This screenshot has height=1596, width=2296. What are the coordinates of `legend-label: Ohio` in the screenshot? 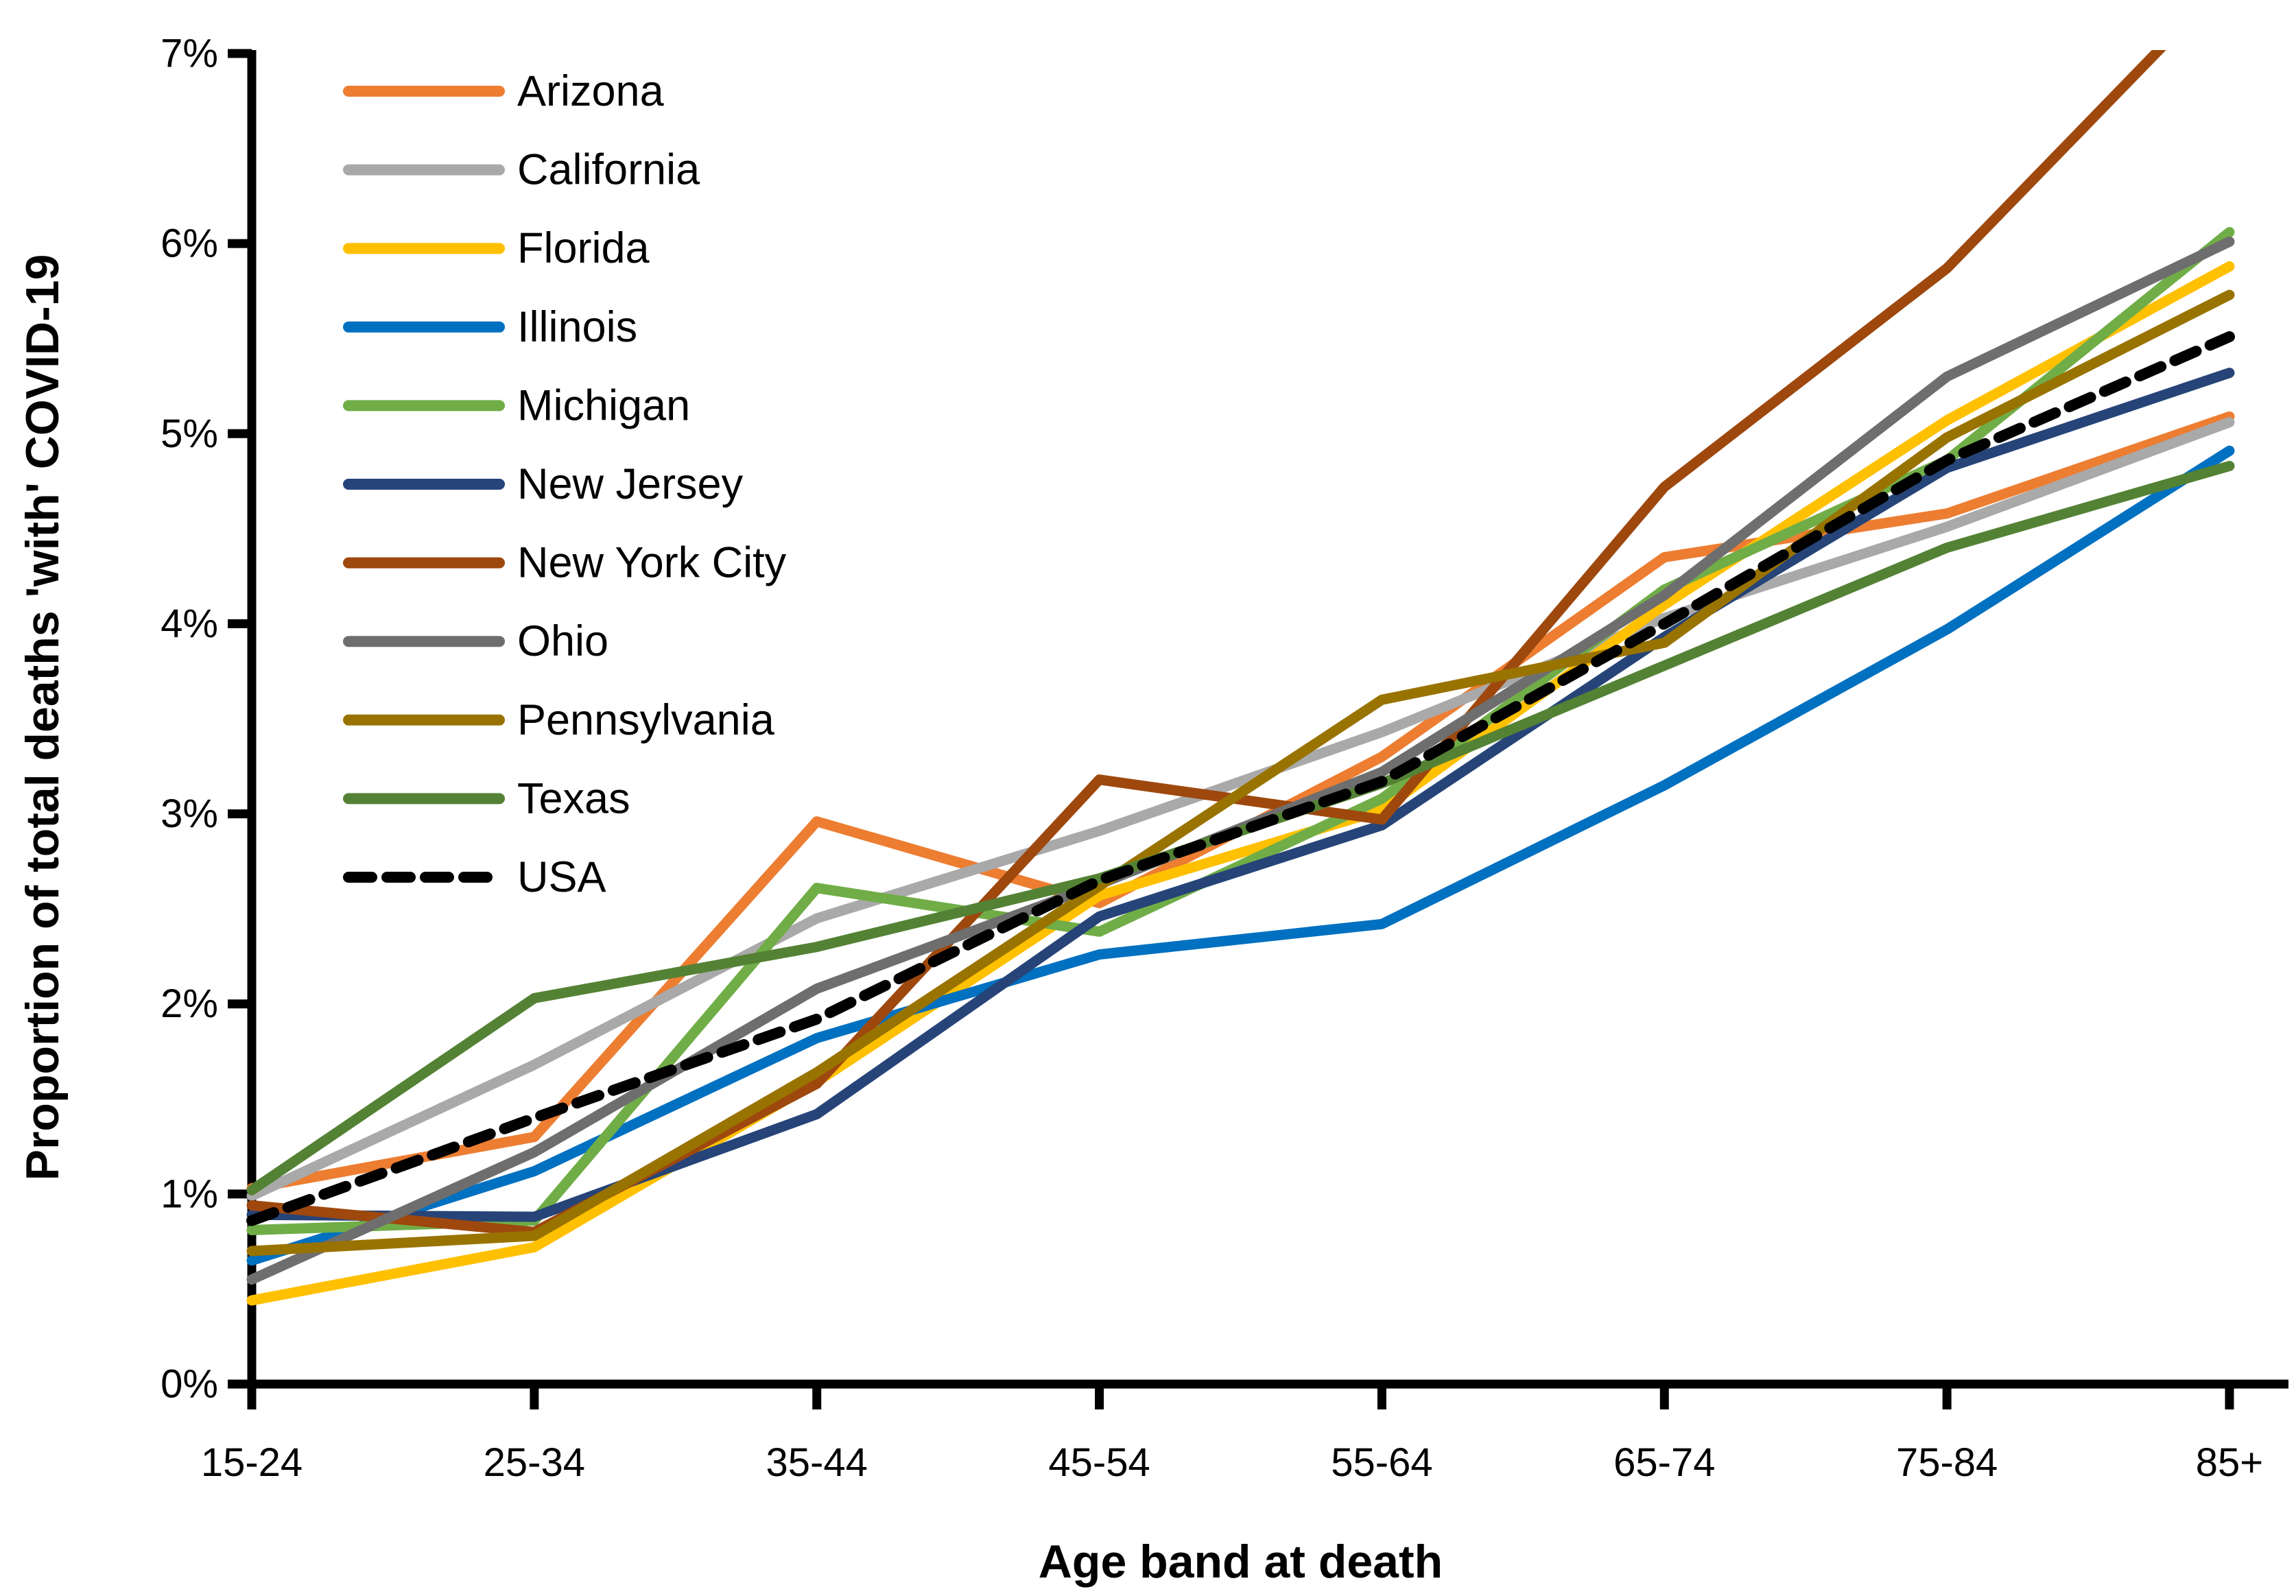 It's located at (562, 641).